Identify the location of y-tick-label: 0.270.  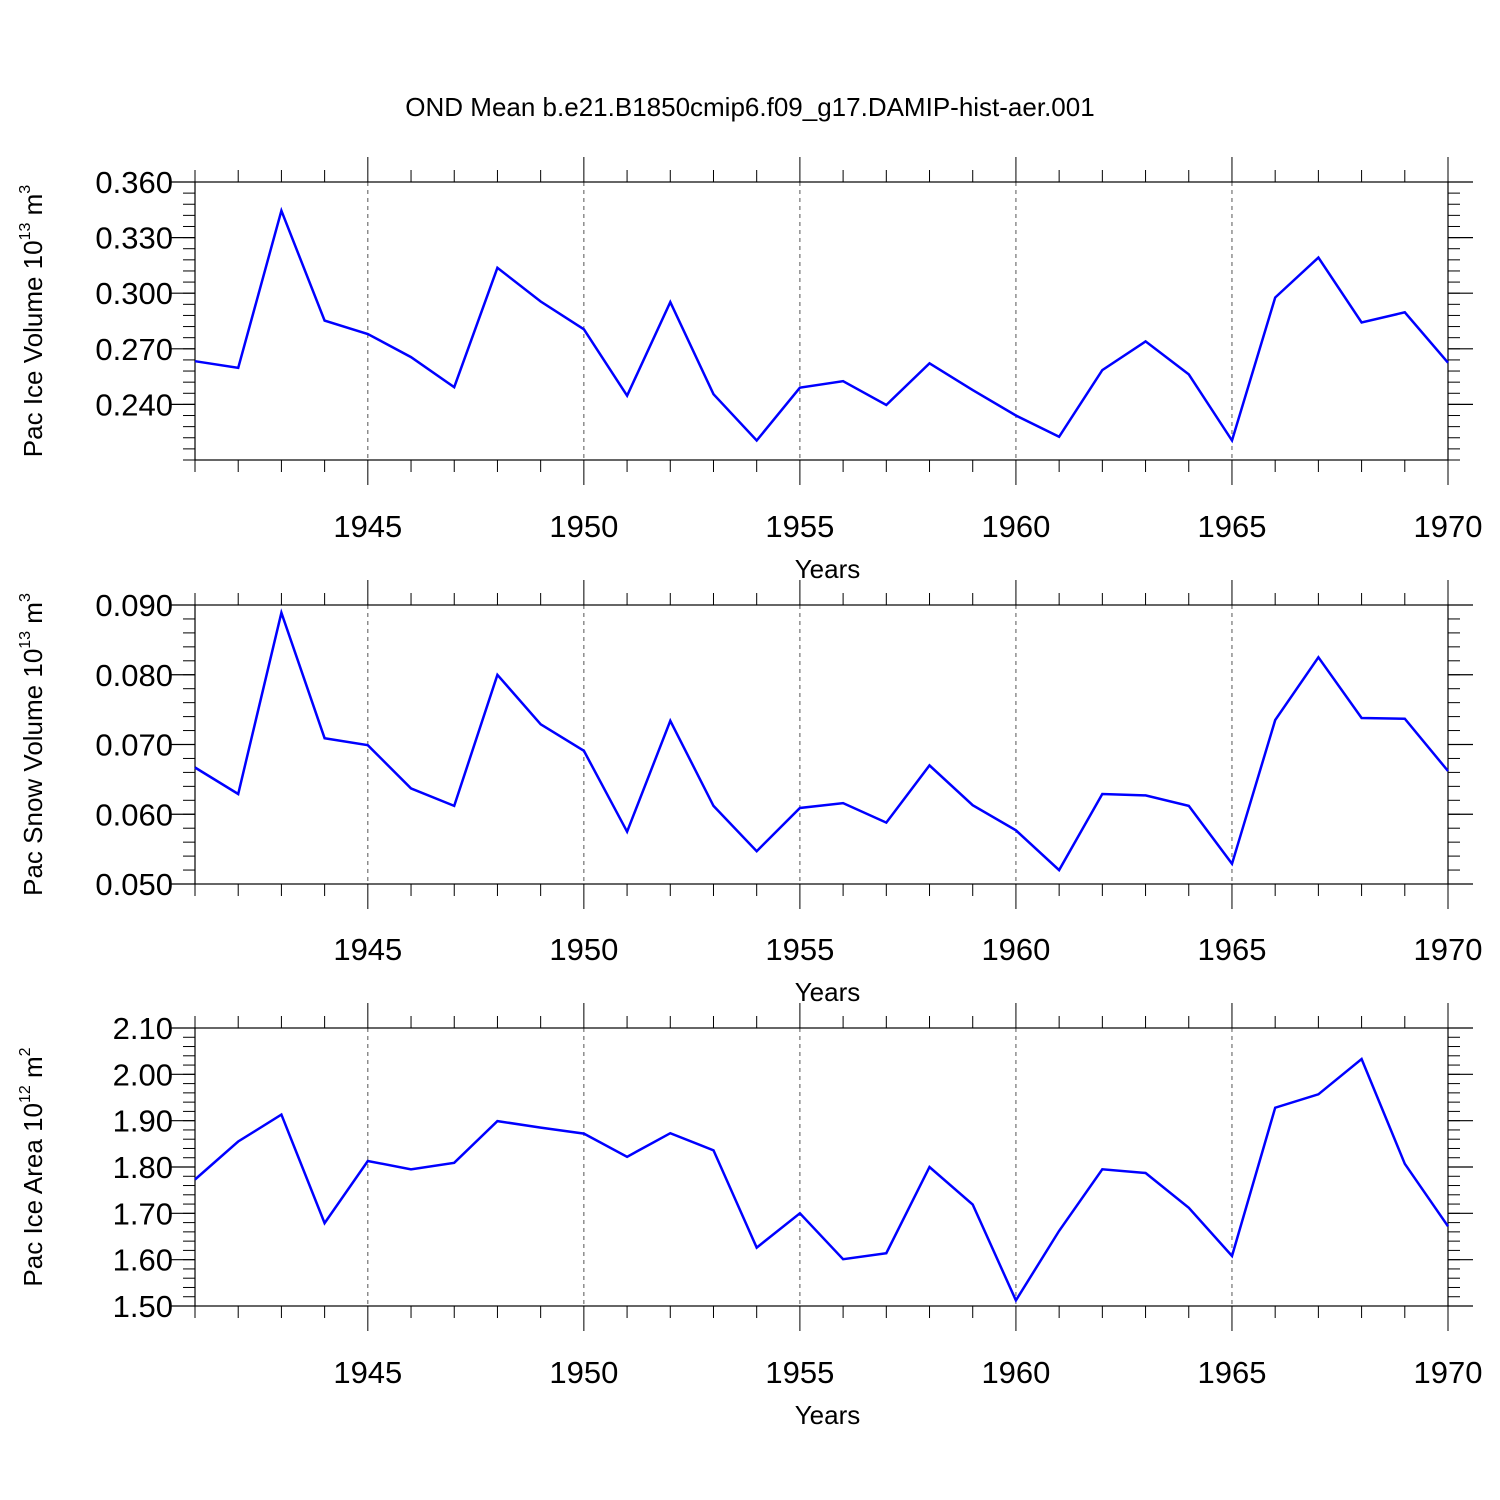
(134, 349).